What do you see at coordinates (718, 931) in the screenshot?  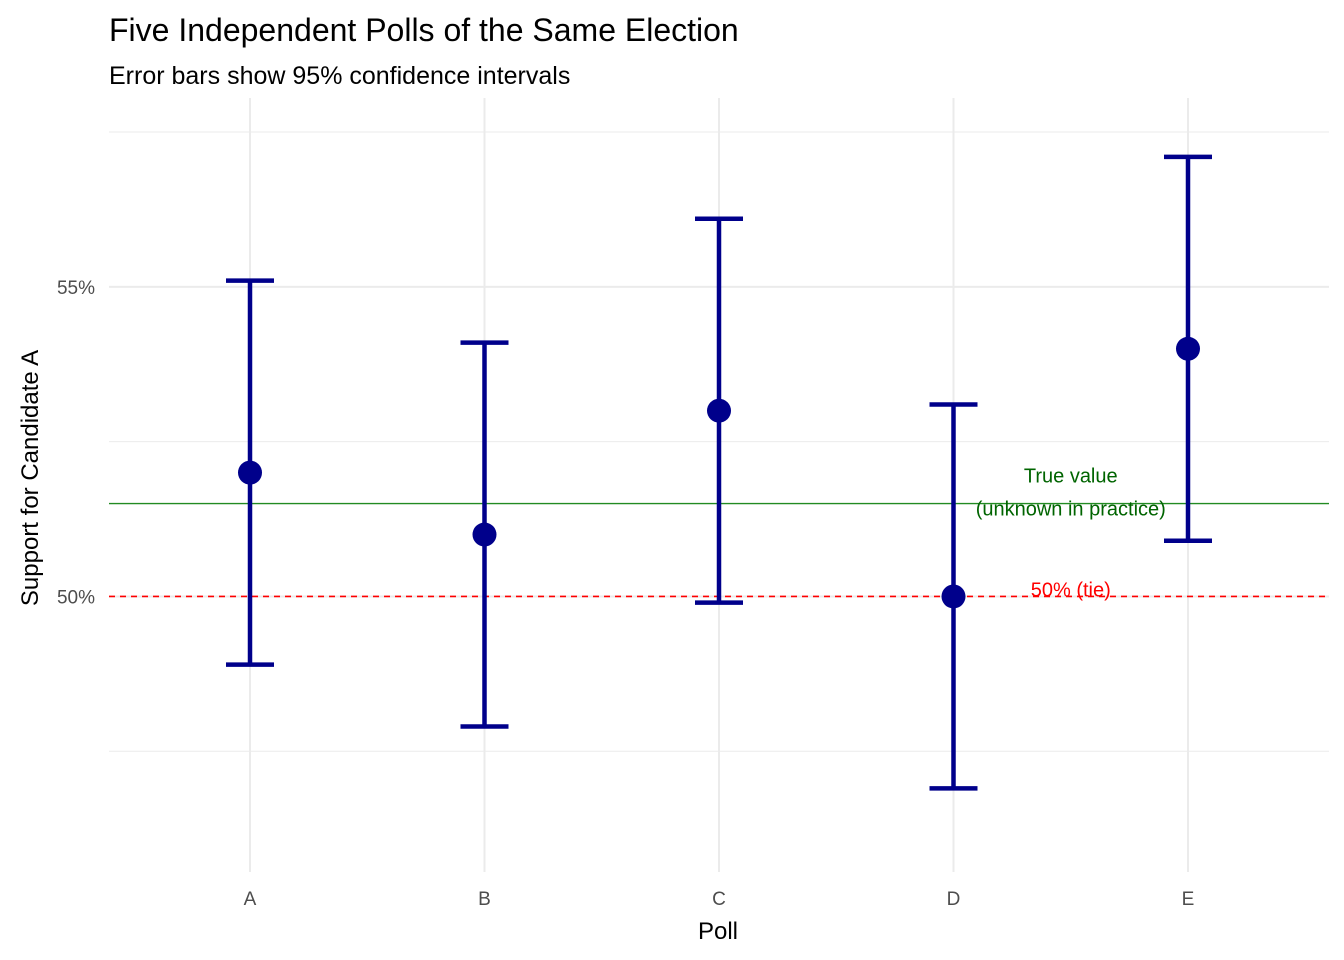 I see `x-axis-title: Poll` at bounding box center [718, 931].